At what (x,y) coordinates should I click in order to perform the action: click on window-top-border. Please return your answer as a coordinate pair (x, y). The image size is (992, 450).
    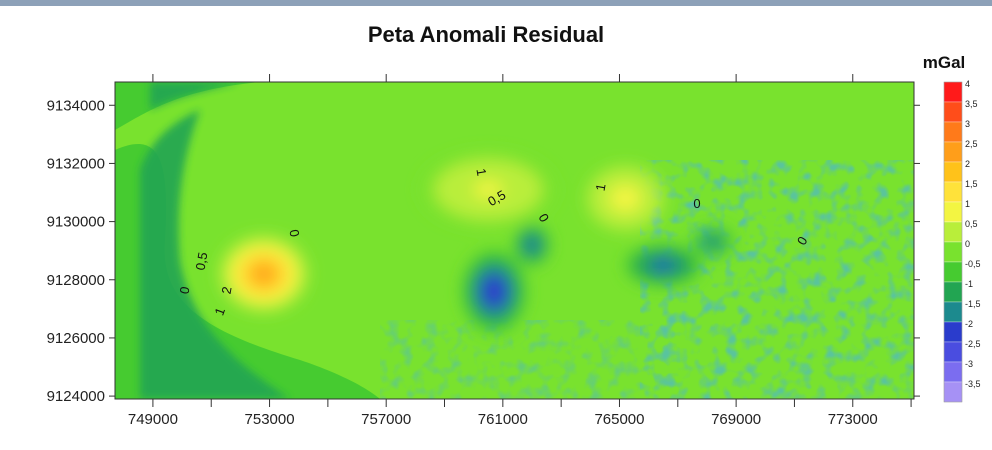
    Looking at the image, I should click on (496, 3).